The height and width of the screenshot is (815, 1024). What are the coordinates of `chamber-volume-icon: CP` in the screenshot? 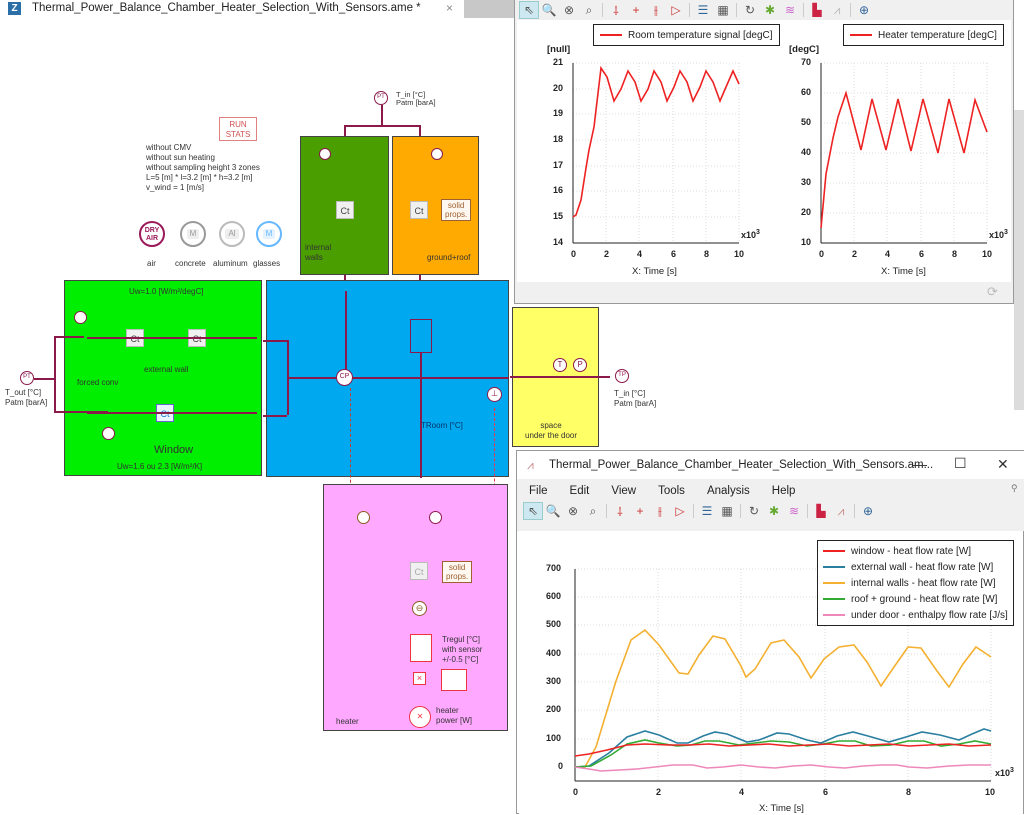 It's located at (344, 377).